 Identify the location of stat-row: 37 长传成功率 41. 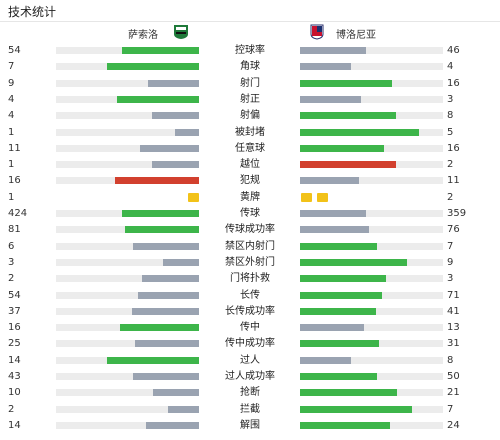
(250, 312).